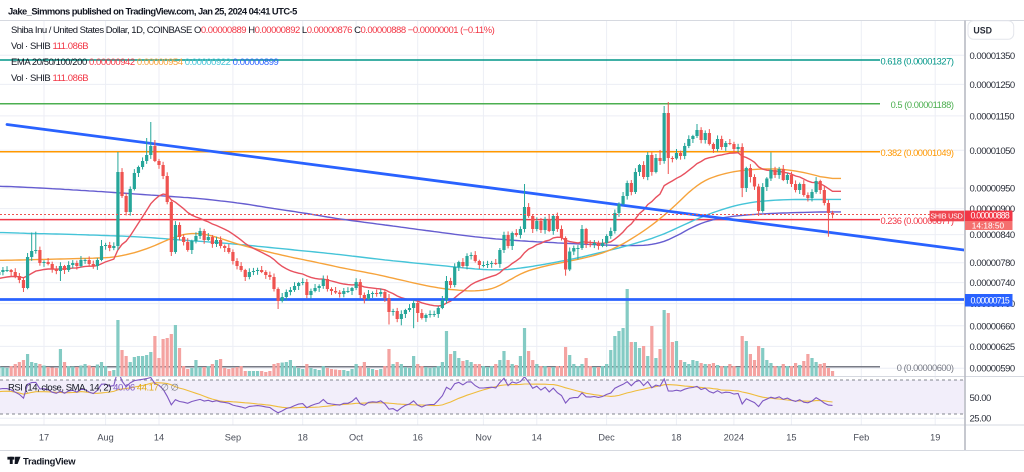  I want to click on svg-text: 0.382 (0.00001049), so click(916, 153).